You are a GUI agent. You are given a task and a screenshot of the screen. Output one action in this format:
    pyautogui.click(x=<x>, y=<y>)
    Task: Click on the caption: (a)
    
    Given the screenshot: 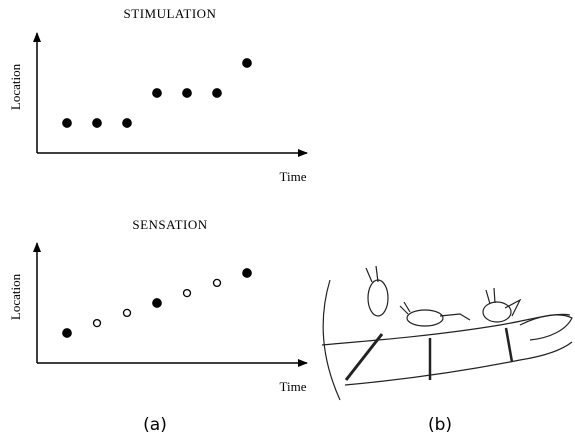 What is the action you would take?
    pyautogui.click(x=155, y=425)
    